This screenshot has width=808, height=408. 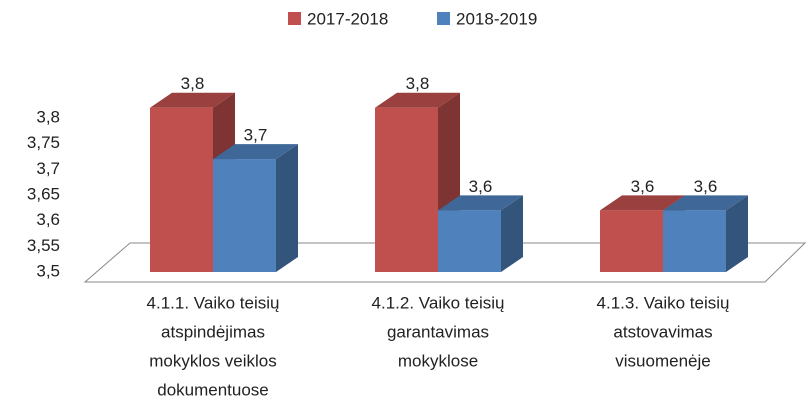 What do you see at coordinates (213, 302) in the screenshot?
I see `x-tick-label: 4.1.1. Vaiko teisių` at bounding box center [213, 302].